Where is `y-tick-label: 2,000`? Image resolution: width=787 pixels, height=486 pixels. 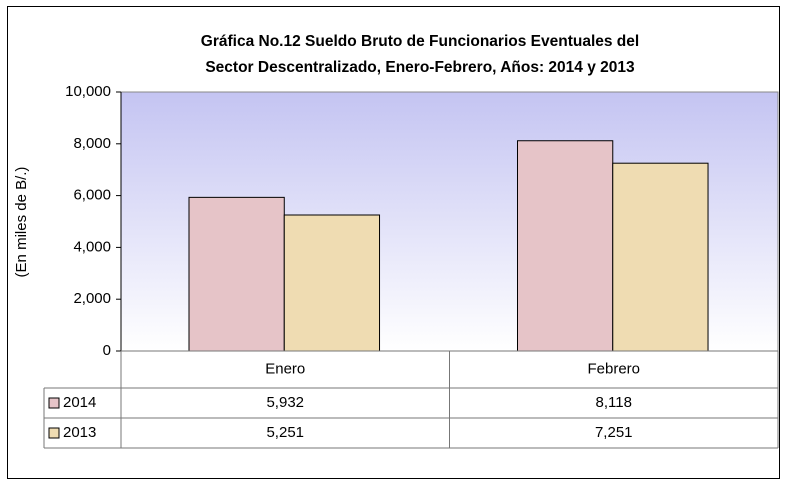 y-tick-label: 2,000 is located at coordinates (92, 298).